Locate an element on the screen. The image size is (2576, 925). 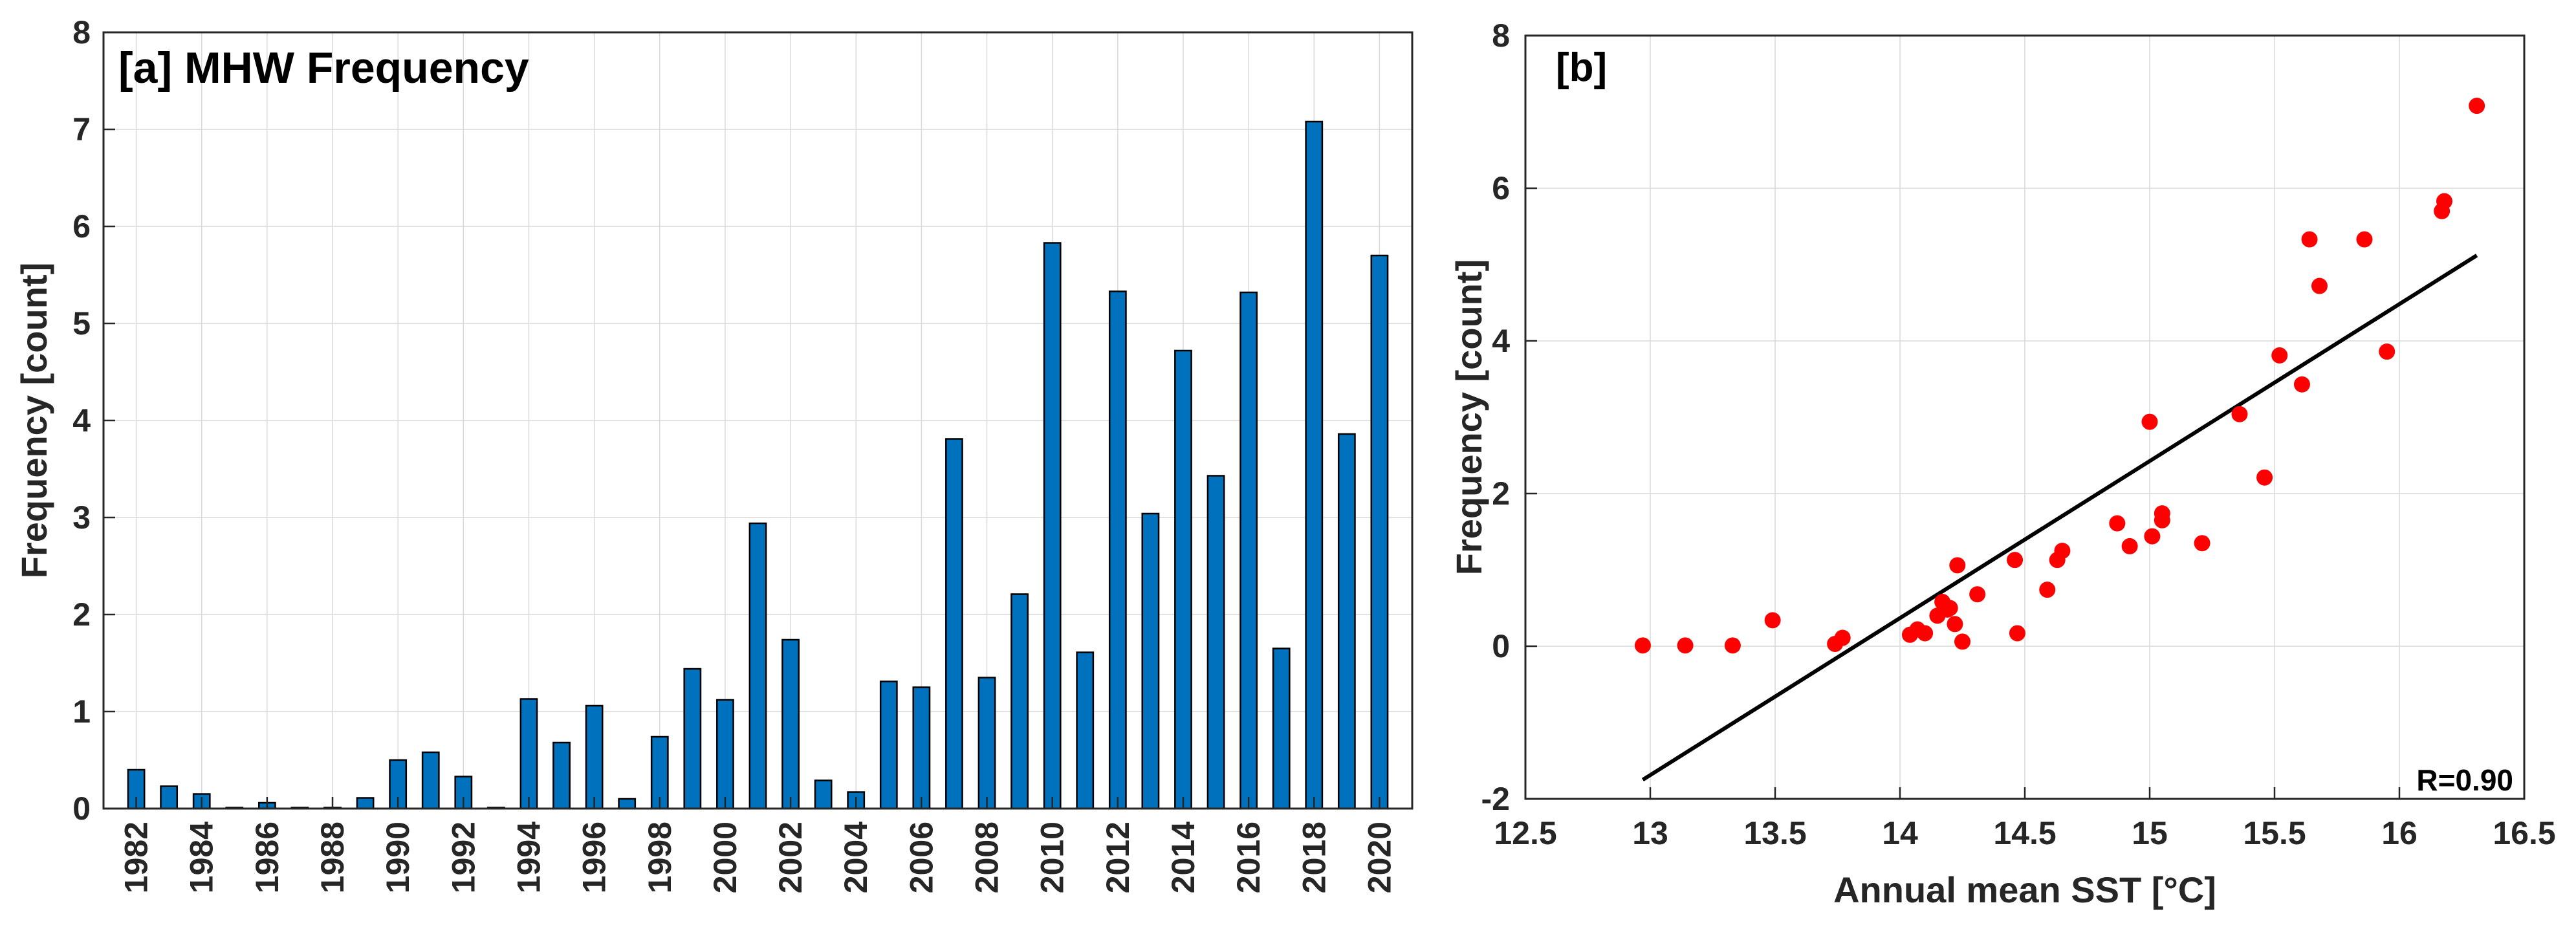
bar-2006 is located at coordinates (921, 748).